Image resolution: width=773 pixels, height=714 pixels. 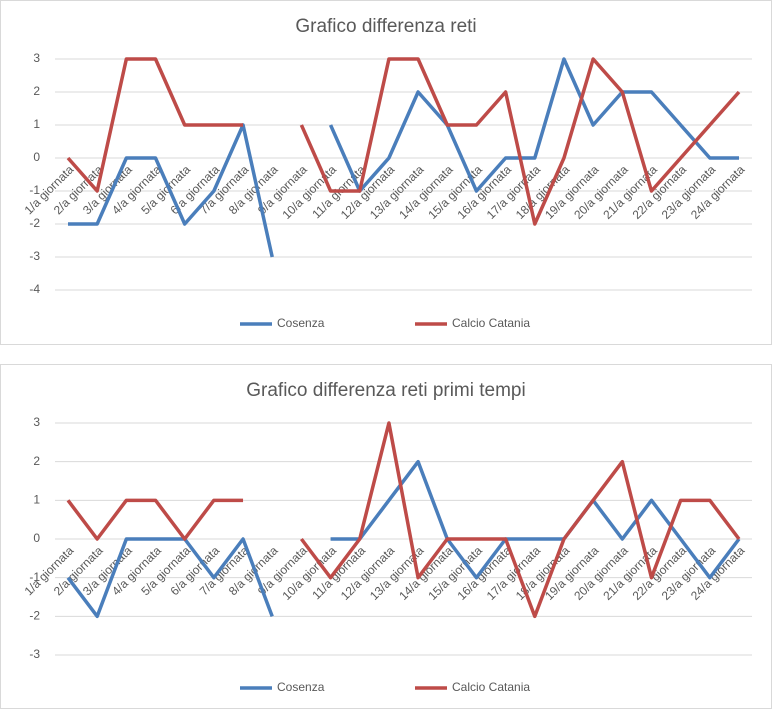 I want to click on chart-title: Grafico differenza reti, so click(x=385, y=26).